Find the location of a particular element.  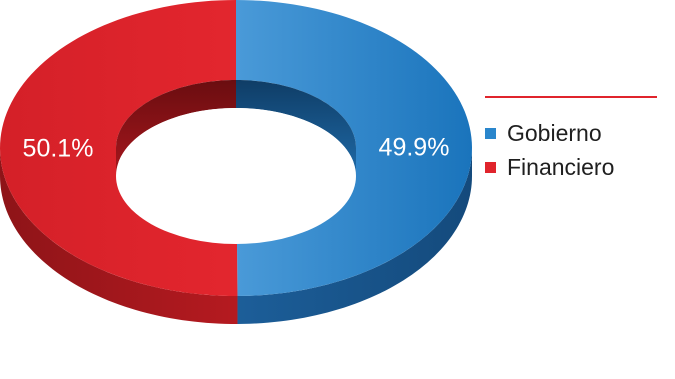

data-label-financiero: 50.1% is located at coordinates (58, 148).